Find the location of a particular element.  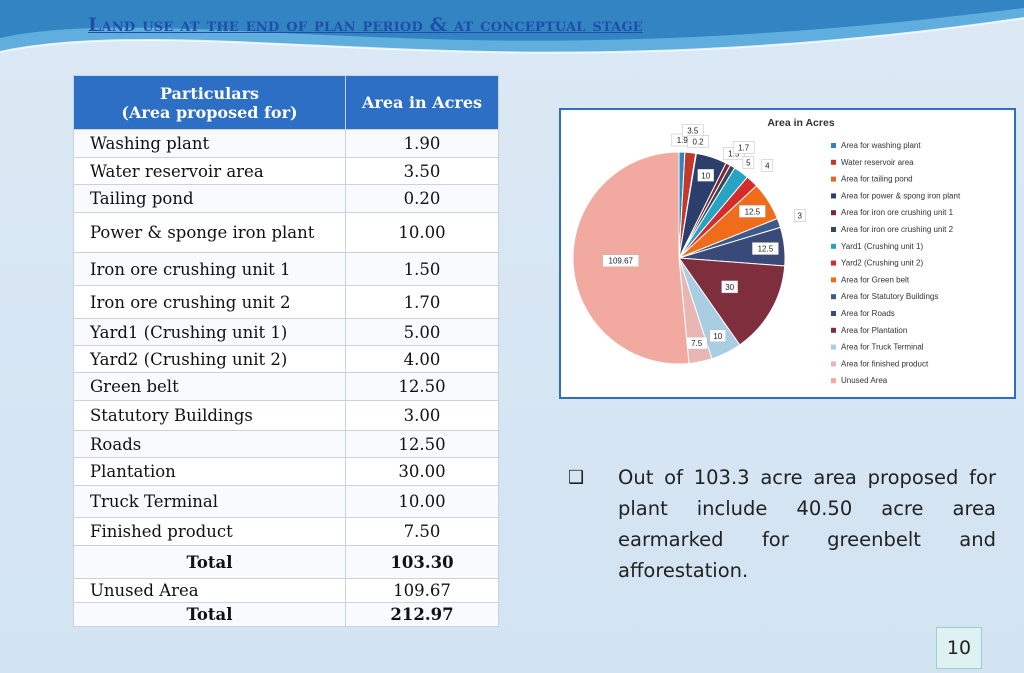

grand-total-label: Total is located at coordinates (209, 614).